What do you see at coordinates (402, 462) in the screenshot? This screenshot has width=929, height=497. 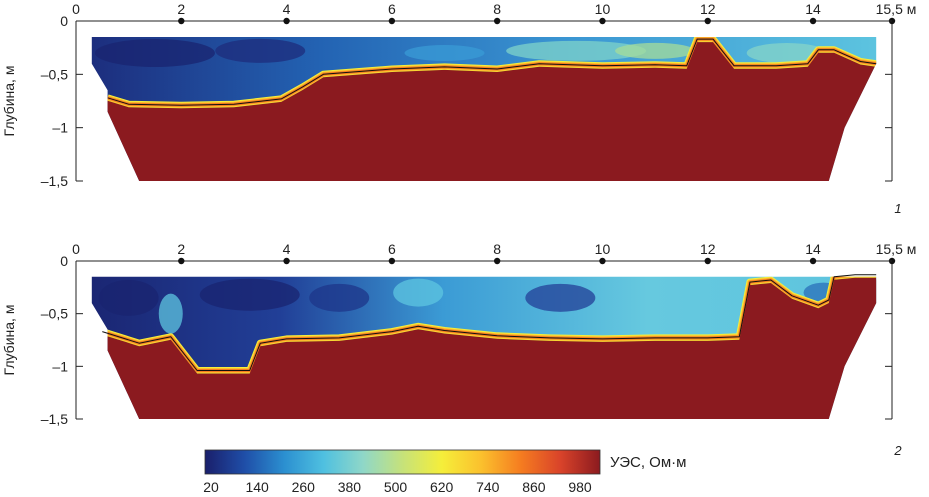 I see `colorbar-gradient` at bounding box center [402, 462].